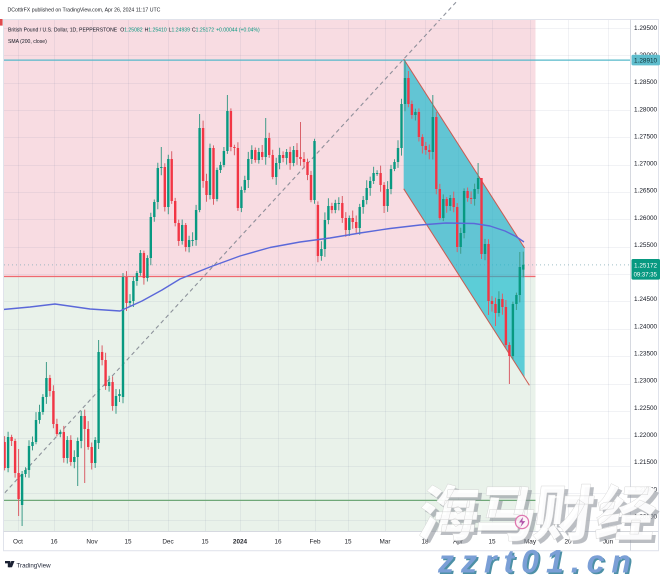 The height and width of the screenshot is (576, 662). I want to click on svg-text: 1.21500, so click(646, 462).